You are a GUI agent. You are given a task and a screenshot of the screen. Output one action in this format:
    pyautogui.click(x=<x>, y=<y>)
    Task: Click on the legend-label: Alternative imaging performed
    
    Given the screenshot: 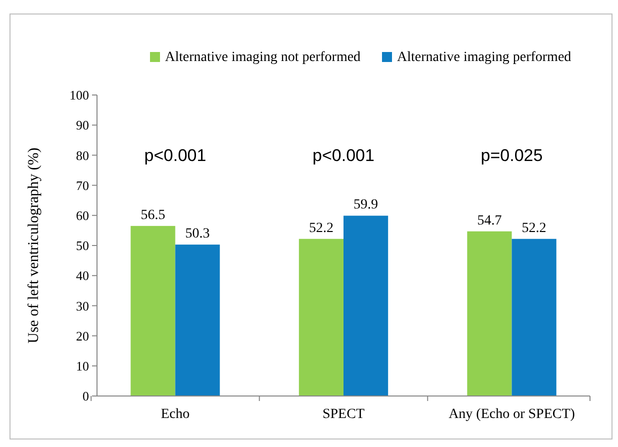 What is the action you would take?
    pyautogui.click(x=484, y=57)
    